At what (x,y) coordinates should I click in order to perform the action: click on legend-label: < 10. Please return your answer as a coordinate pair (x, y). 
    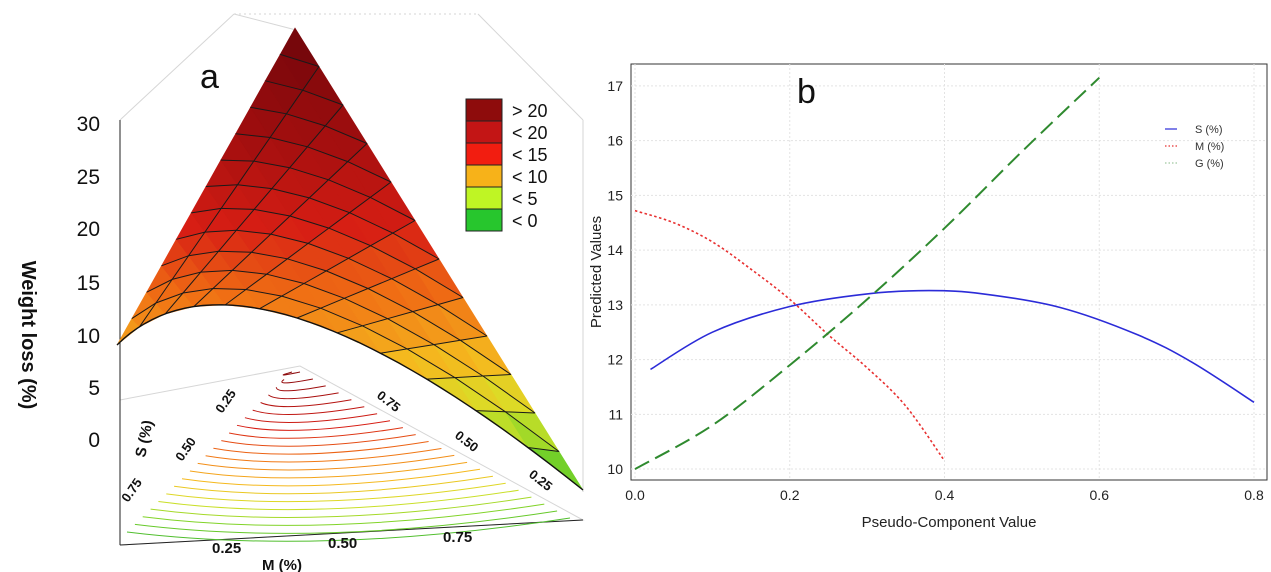
    Looking at the image, I should click on (530, 177).